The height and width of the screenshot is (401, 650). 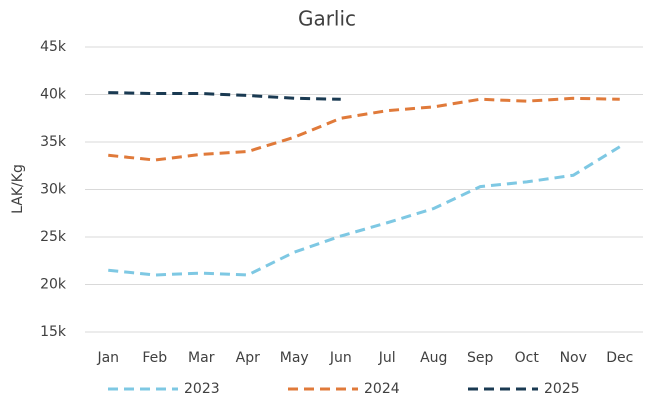 What do you see at coordinates (562, 389) in the screenshot?
I see `legend-label: 2025` at bounding box center [562, 389].